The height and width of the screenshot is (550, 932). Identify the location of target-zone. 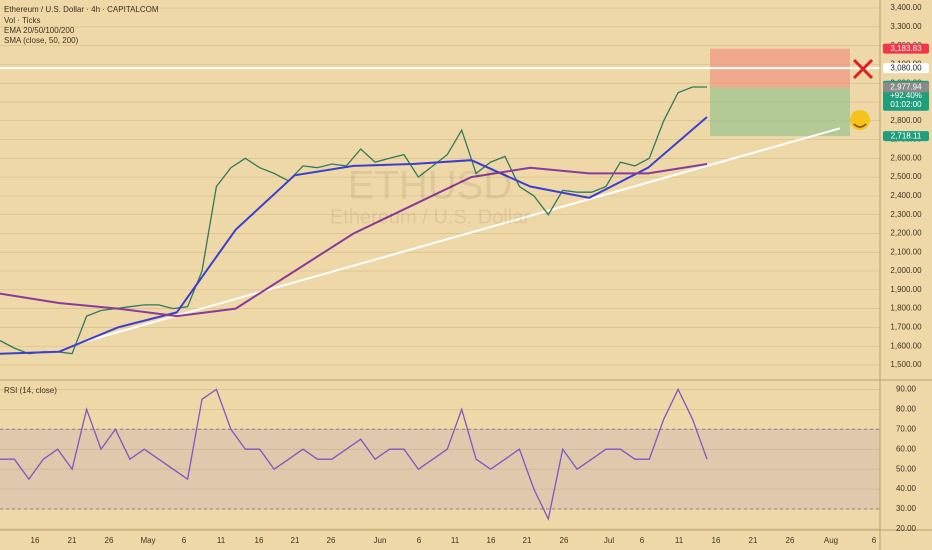
(780, 112).